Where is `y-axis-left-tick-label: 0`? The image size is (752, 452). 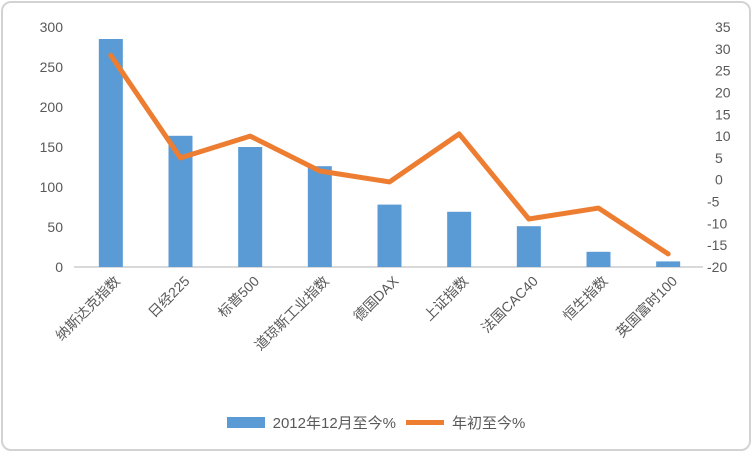 y-axis-left-tick-label: 0 is located at coordinates (59, 267).